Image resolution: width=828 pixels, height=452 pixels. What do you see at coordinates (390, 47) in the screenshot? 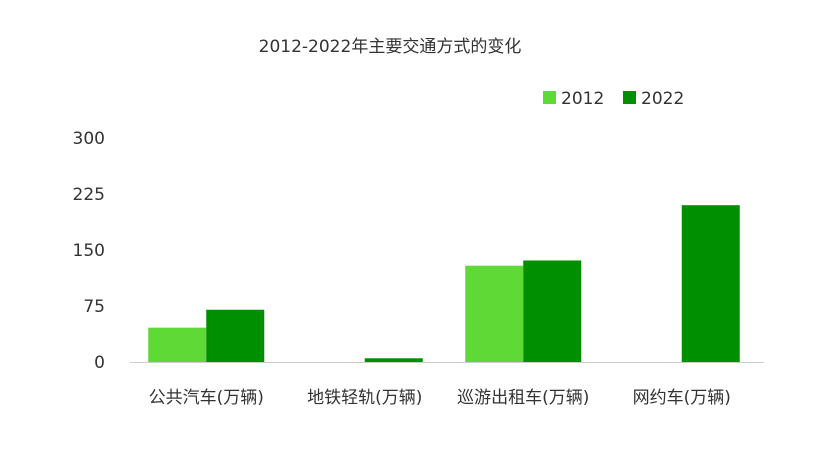
I see `chart-title: 2012-2022年主要交通方式的变化` at bounding box center [390, 47].